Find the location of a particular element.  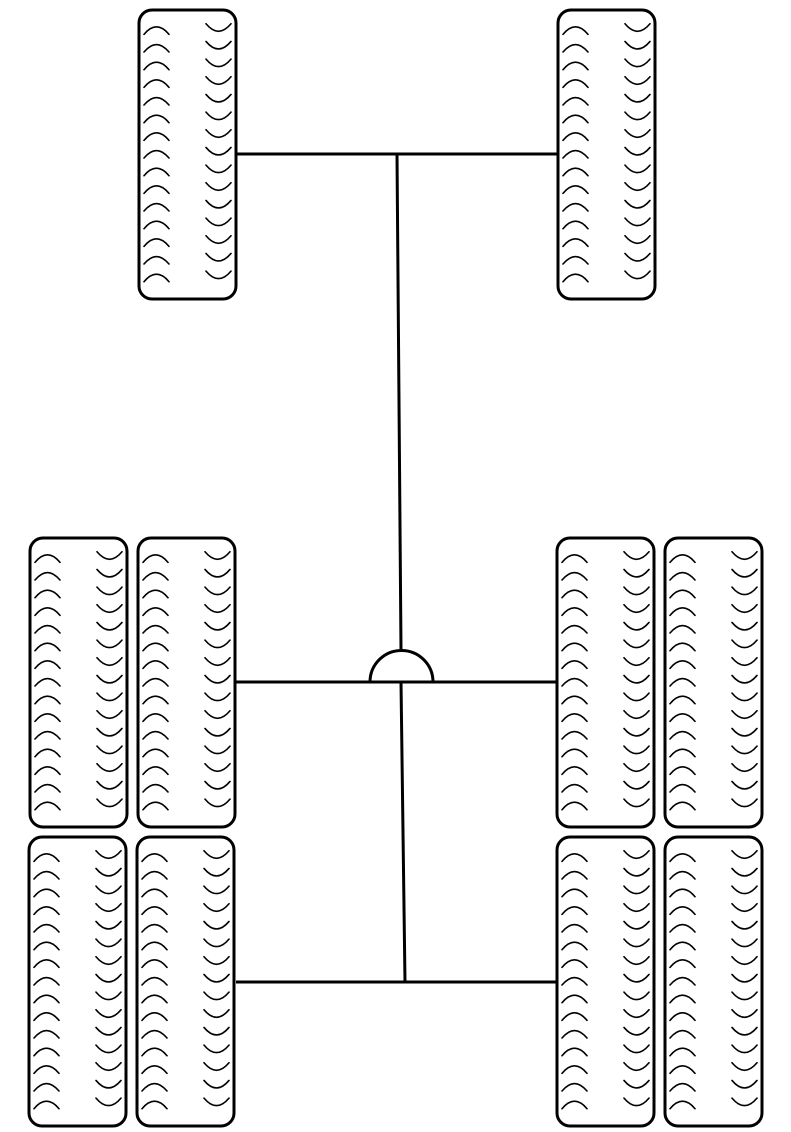

middle-right-outer-tire is located at coordinates (713, 682).